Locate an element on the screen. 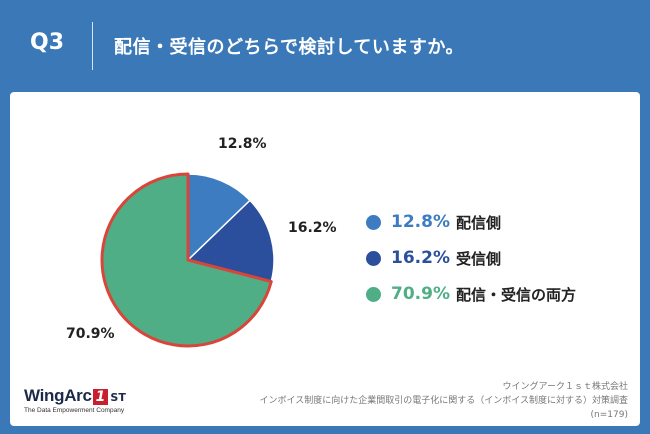 The image size is (650, 434). header-divider is located at coordinates (92, 46).